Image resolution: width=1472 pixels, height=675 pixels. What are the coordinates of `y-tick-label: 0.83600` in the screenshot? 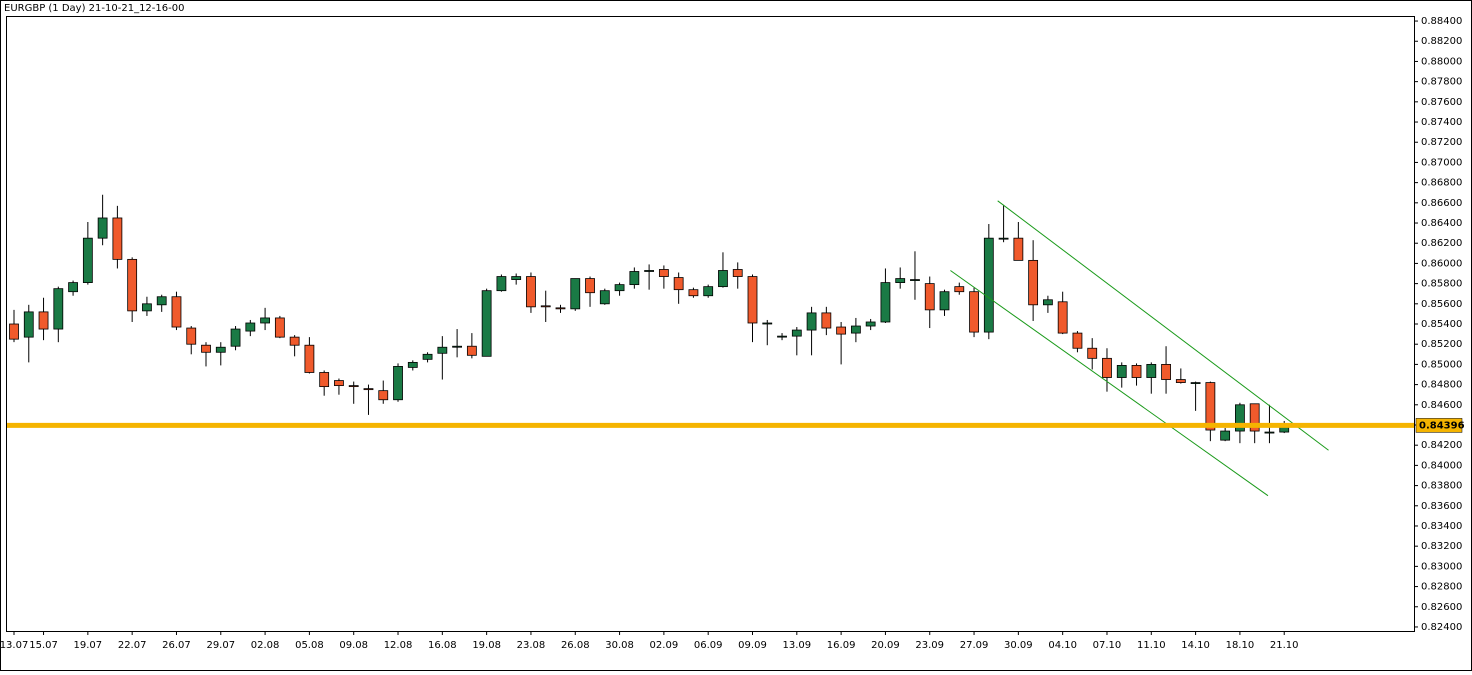 It's located at (1441, 506).